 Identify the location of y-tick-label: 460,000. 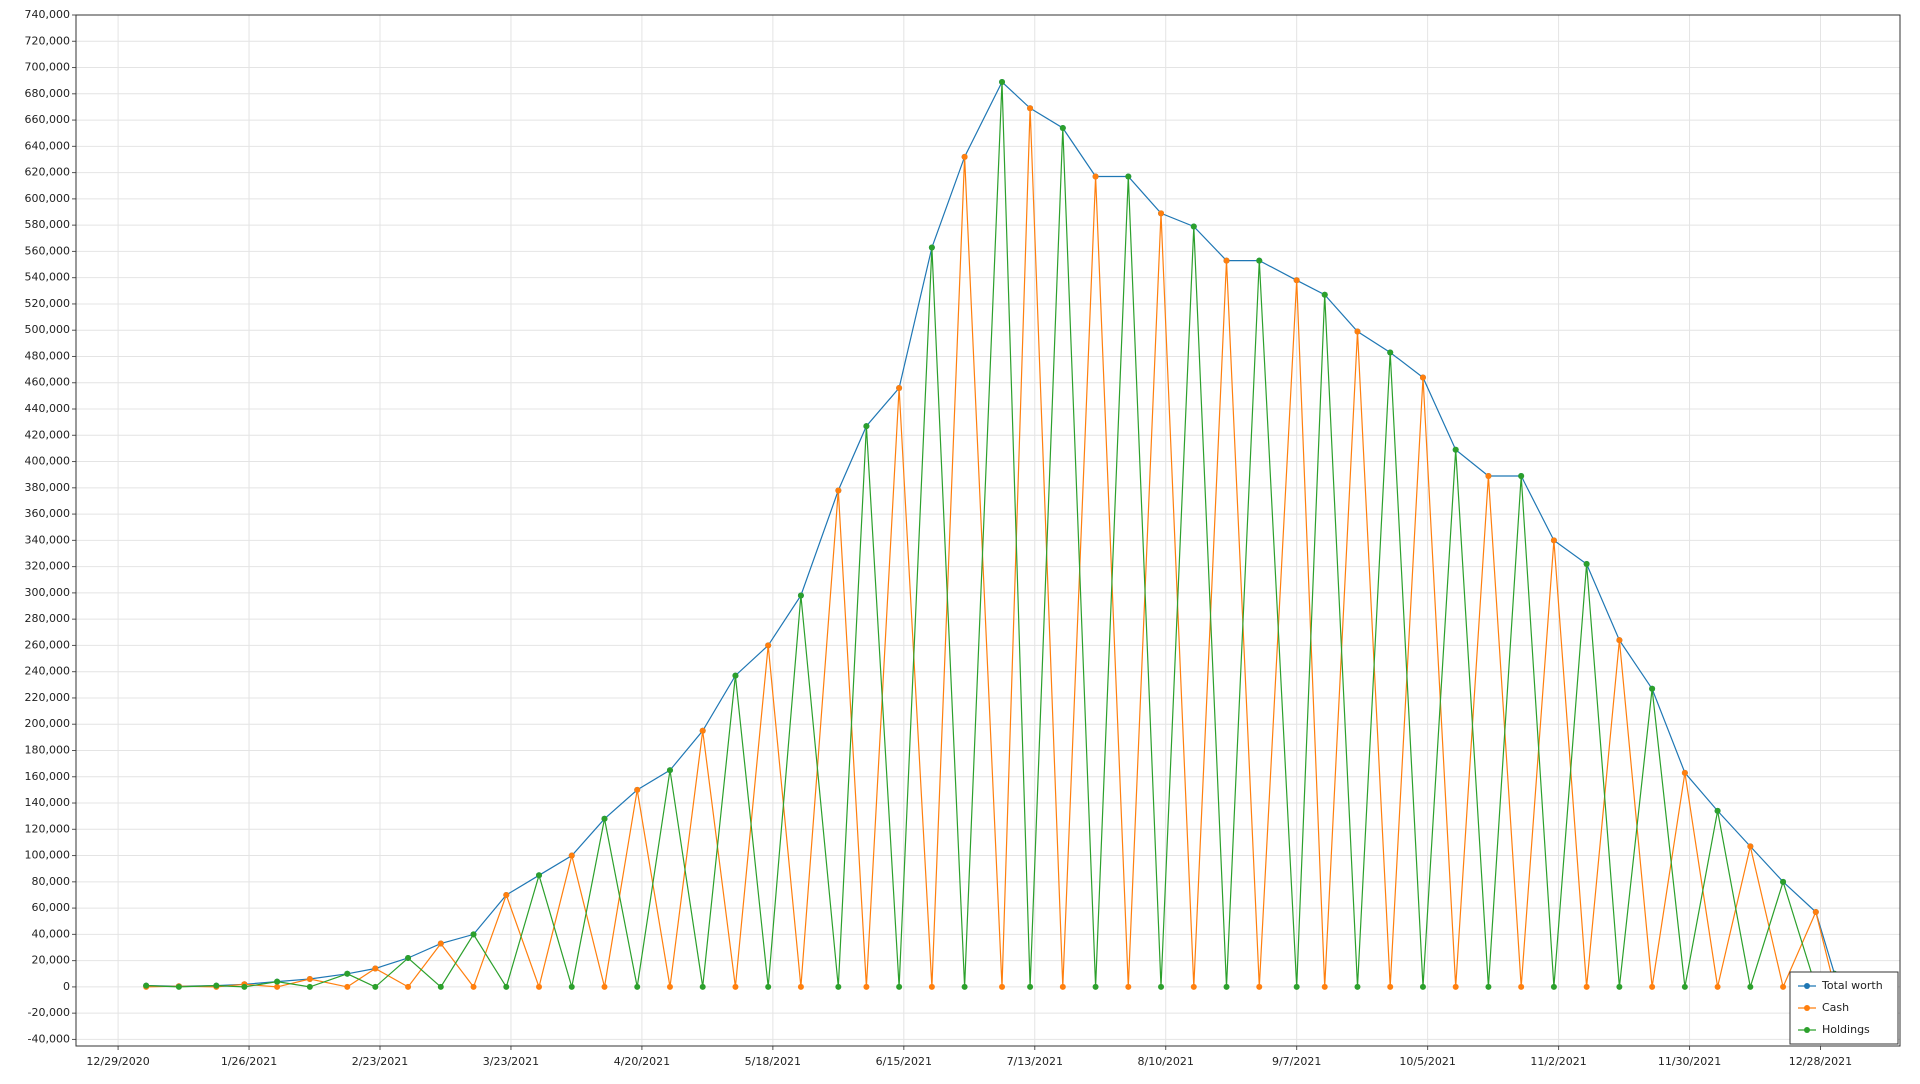
(48, 382).